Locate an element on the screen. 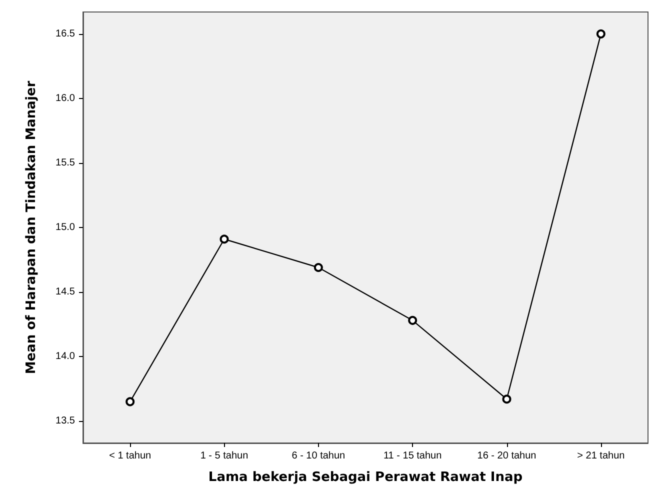  y-axis-title: Mean of Harapan dan Tindakan Manajer is located at coordinates (31, 227).